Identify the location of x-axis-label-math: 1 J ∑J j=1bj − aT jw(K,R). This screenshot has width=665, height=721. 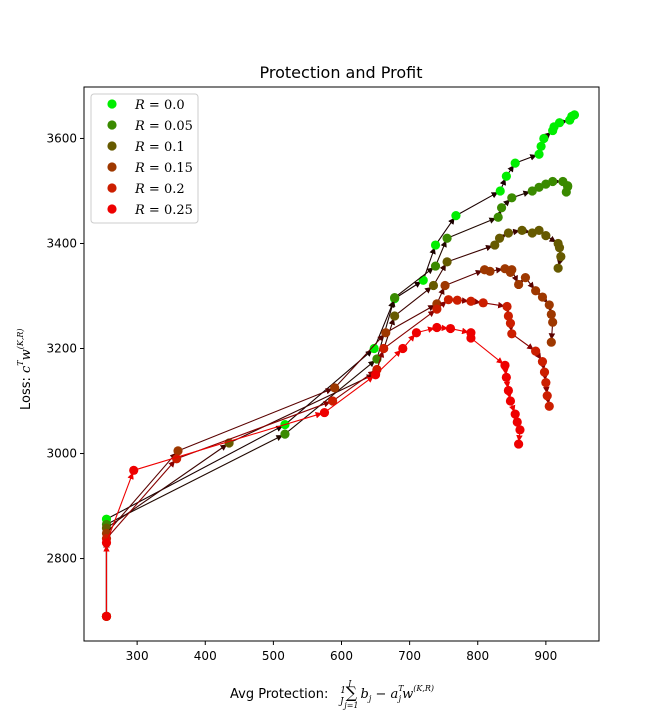
(386, 694).